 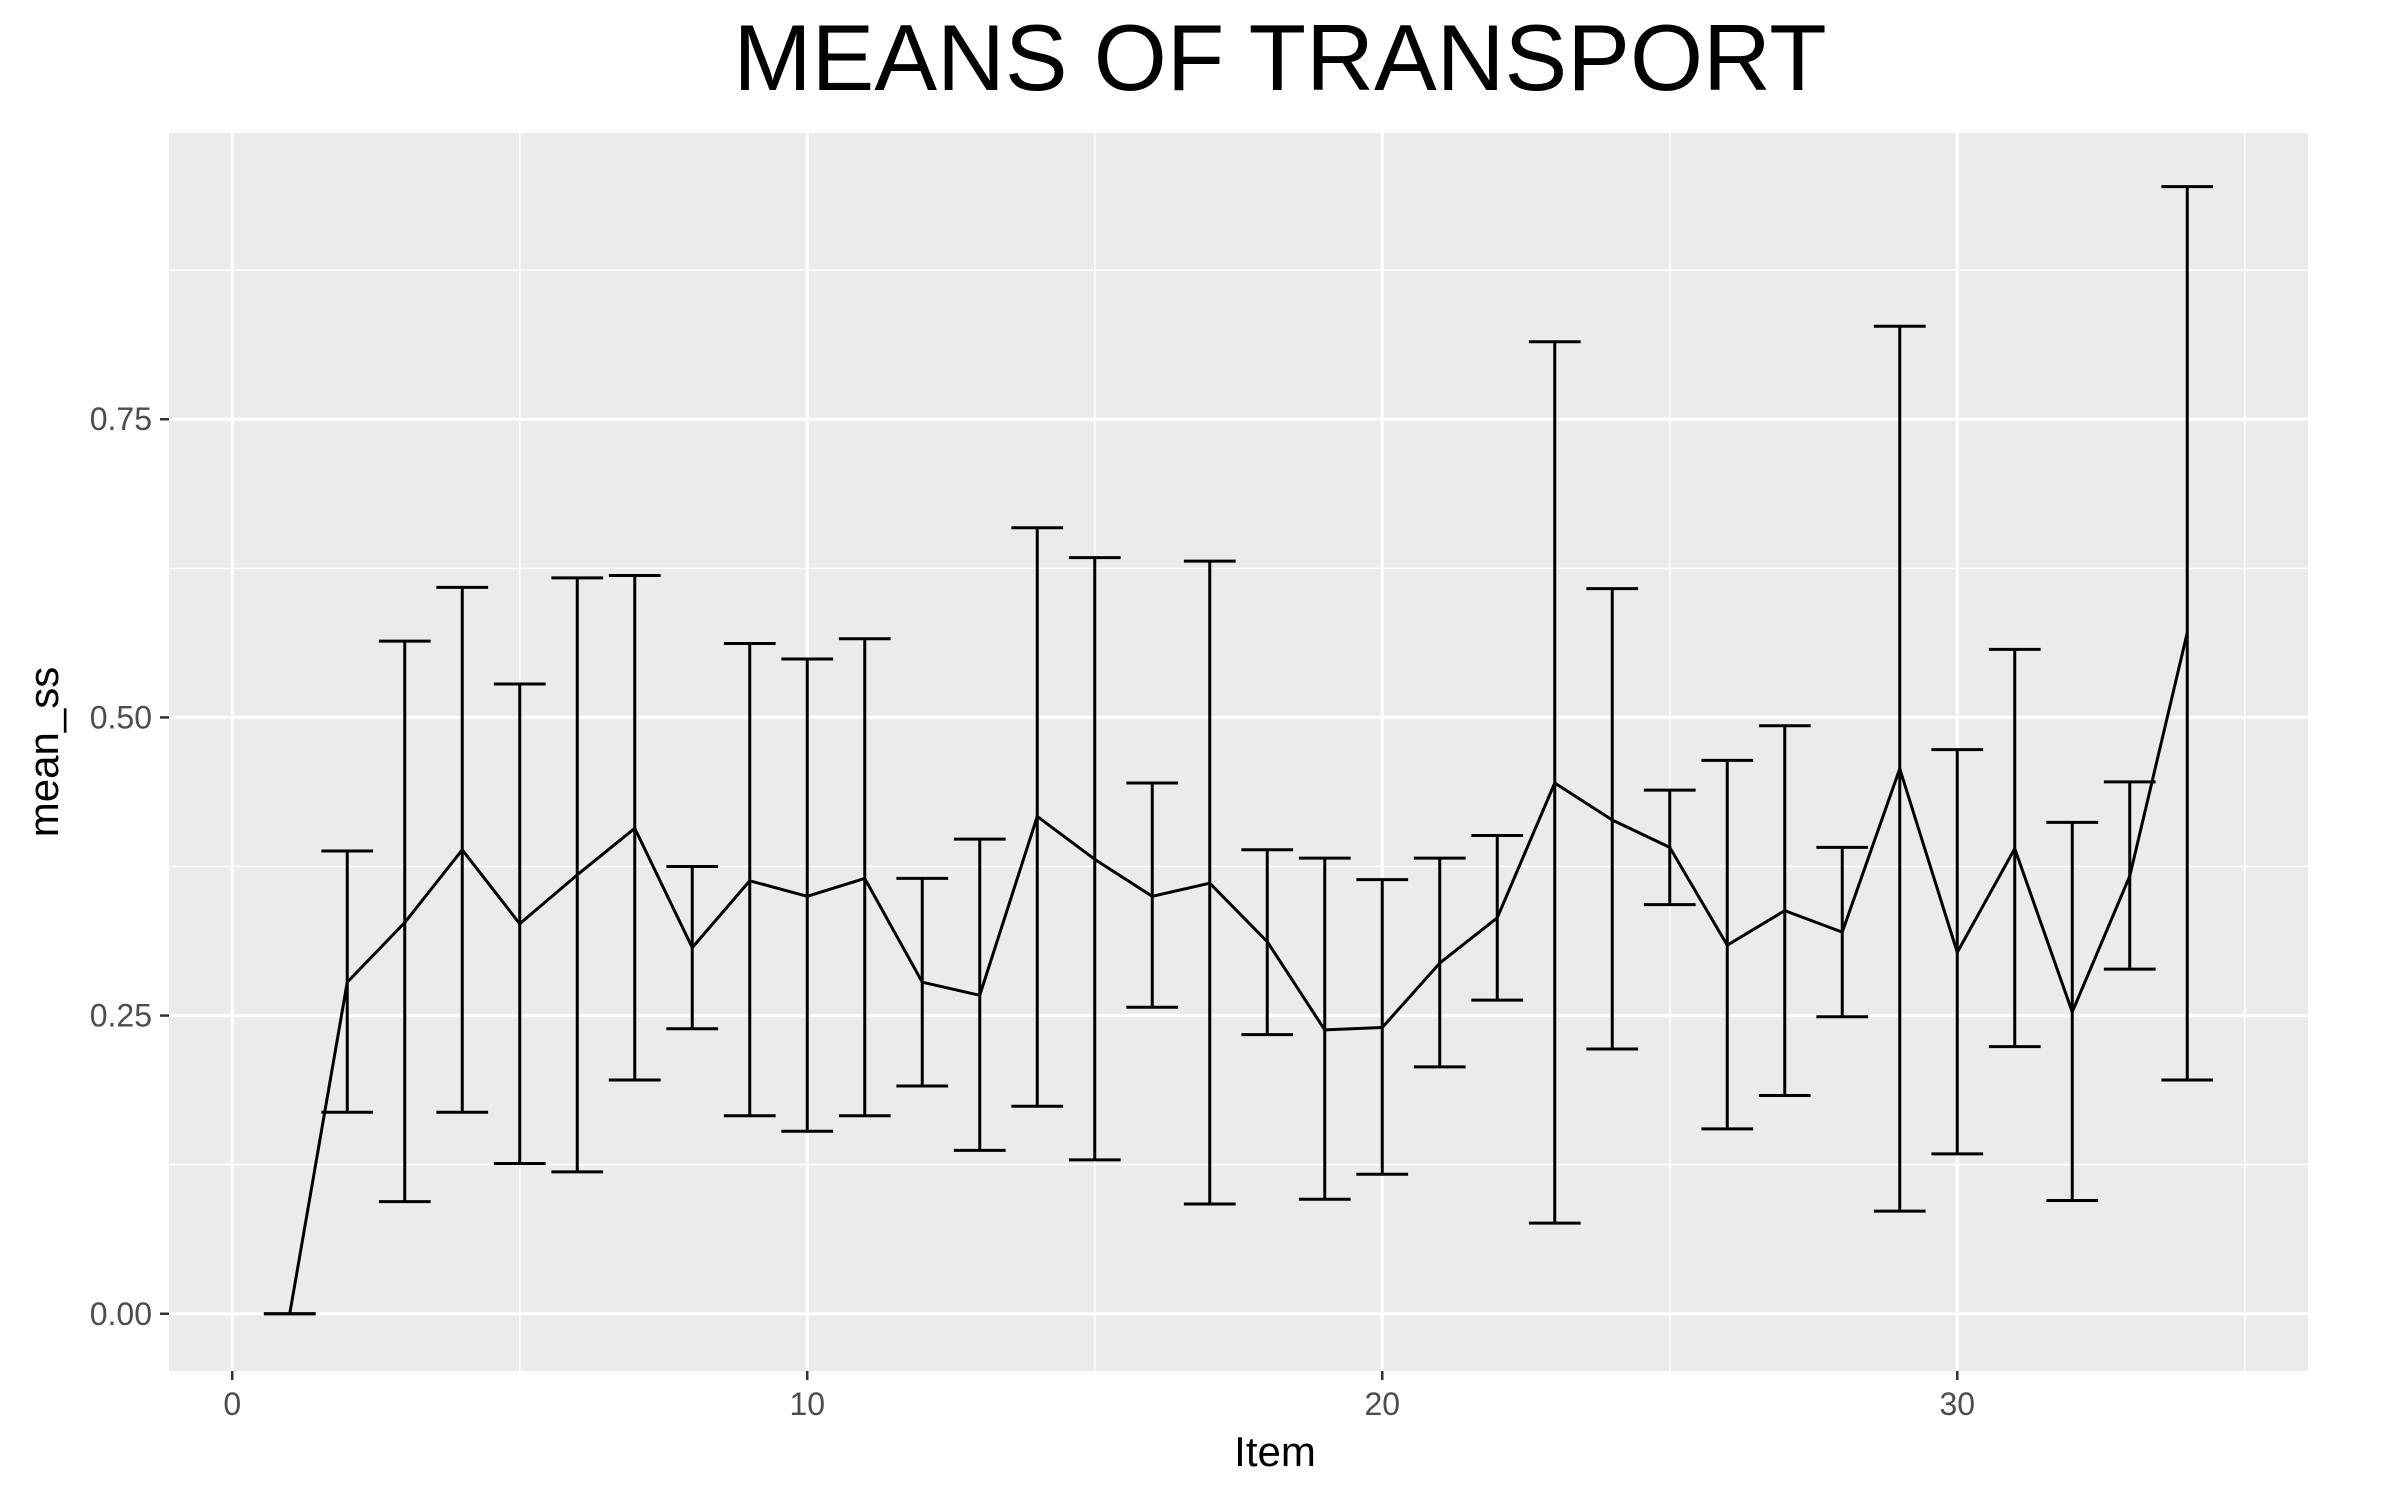 What do you see at coordinates (232, 1404) in the screenshot?
I see `x-tick-label: 0` at bounding box center [232, 1404].